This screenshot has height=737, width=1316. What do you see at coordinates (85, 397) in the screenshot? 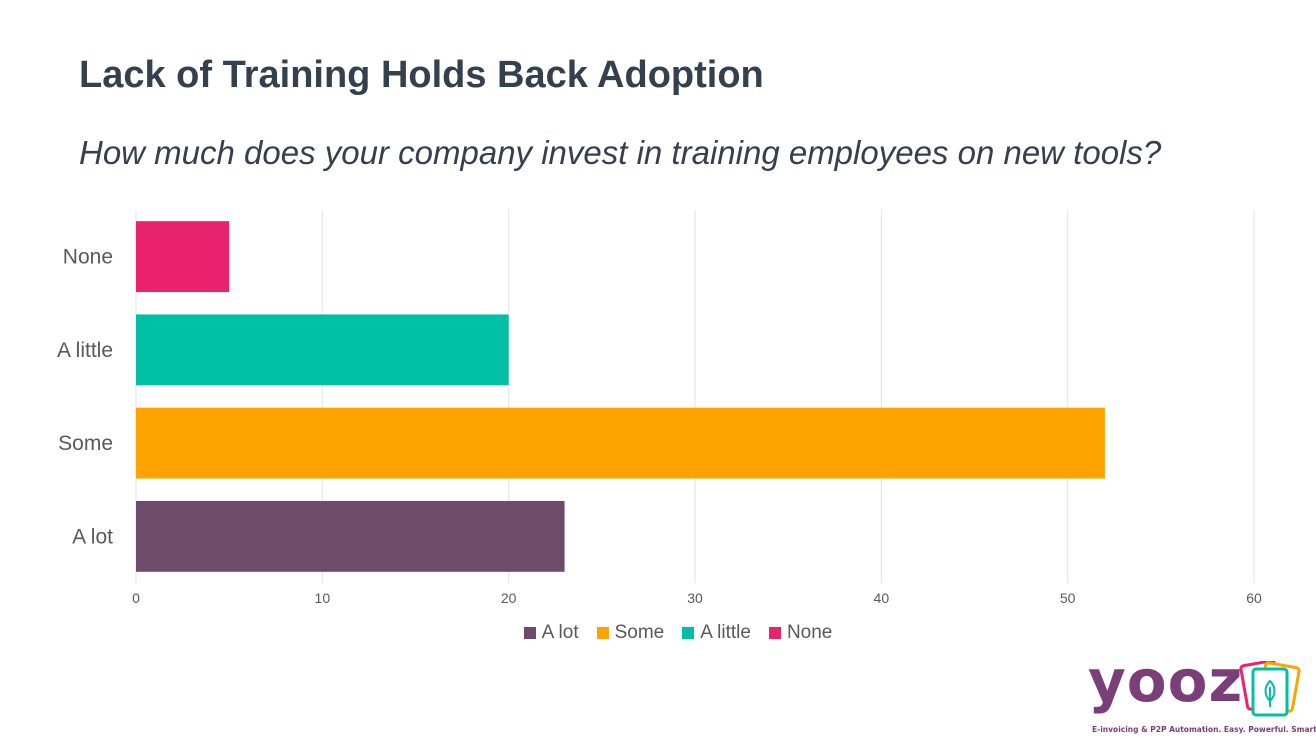
I see `category-labels: A lot Some A little None` at bounding box center [85, 397].